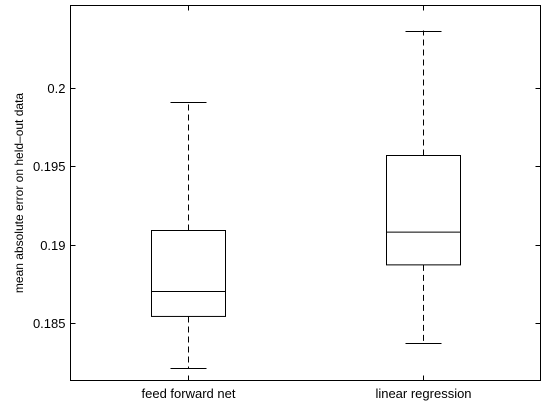 The image size is (541, 406). What do you see at coordinates (49, 166) in the screenshot?
I see `y-tick-label: 0.195` at bounding box center [49, 166].